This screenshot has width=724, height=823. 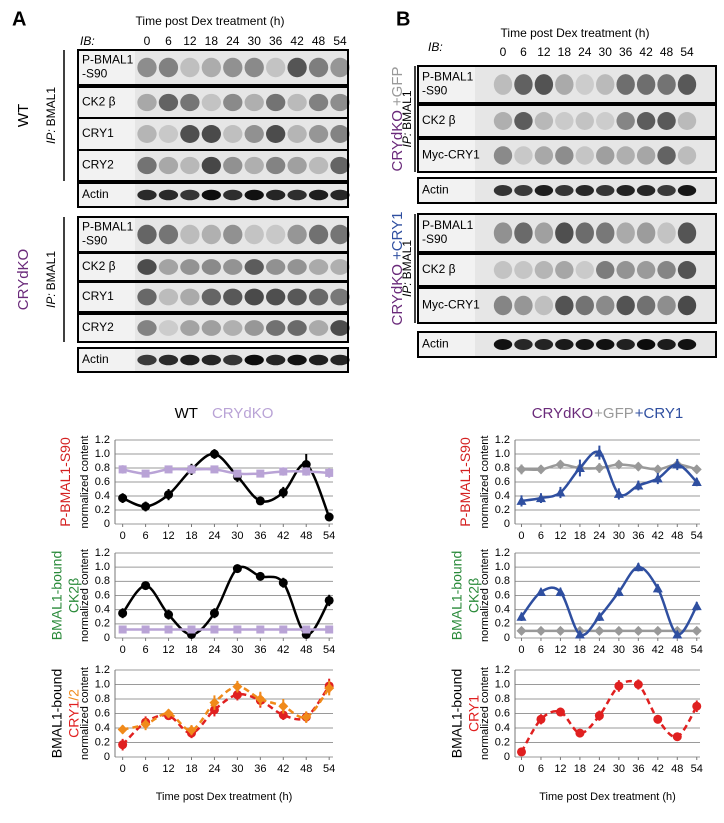 I want to click on side-part: CRYdKO, so click(x=397, y=140).